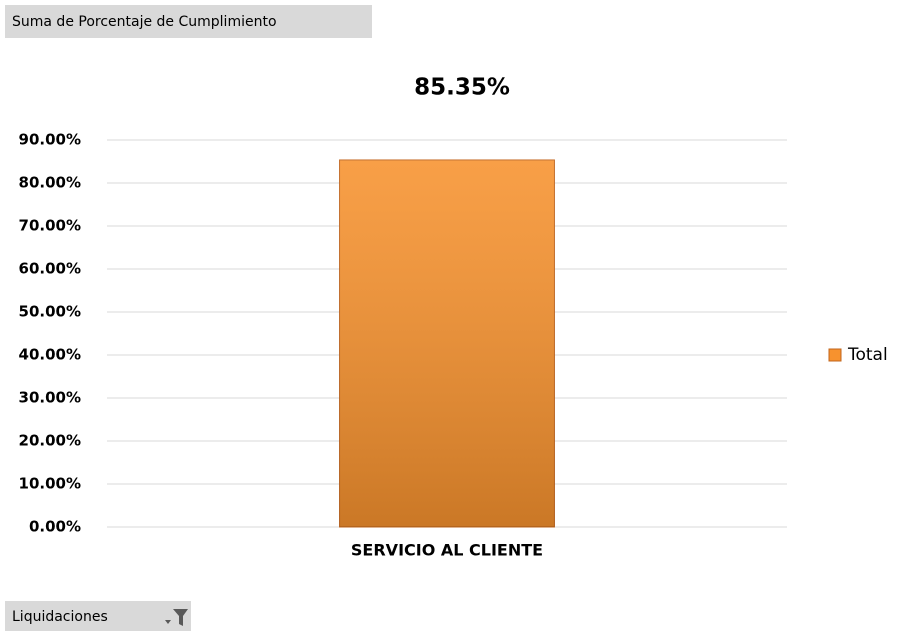 The width and height of the screenshot is (916, 637). Describe the element at coordinates (50, 398) in the screenshot. I see `y-tick-label: 30.00%` at that location.